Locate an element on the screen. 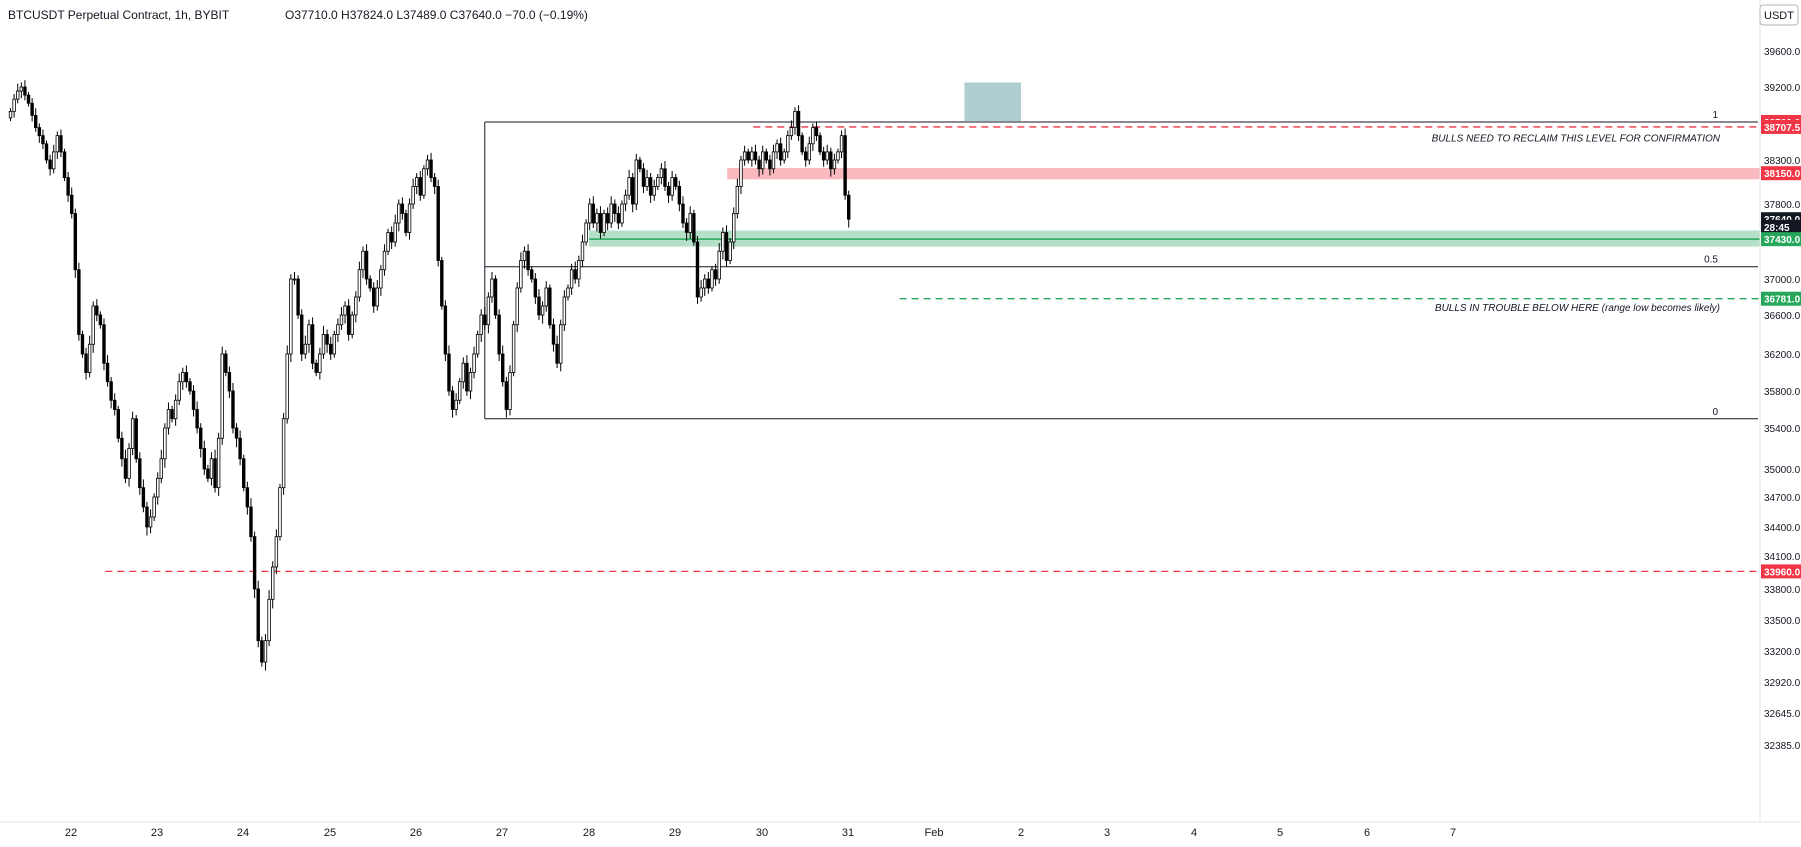 The height and width of the screenshot is (847, 1801). time-tick-label: 28 is located at coordinates (589, 833).